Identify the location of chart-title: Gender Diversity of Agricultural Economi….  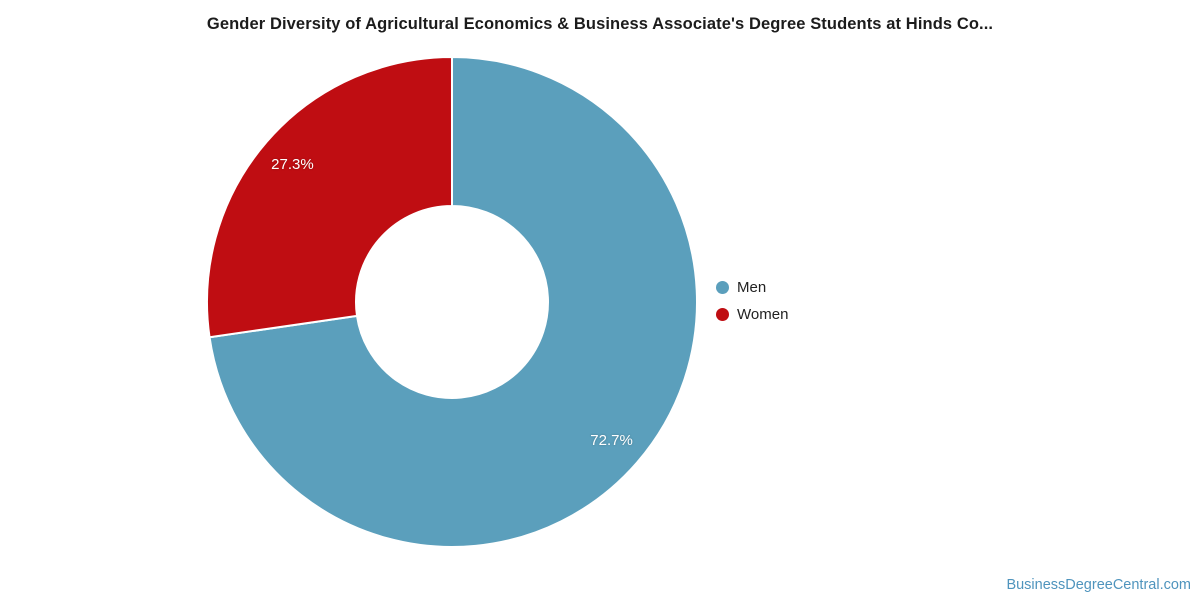
(600, 24).